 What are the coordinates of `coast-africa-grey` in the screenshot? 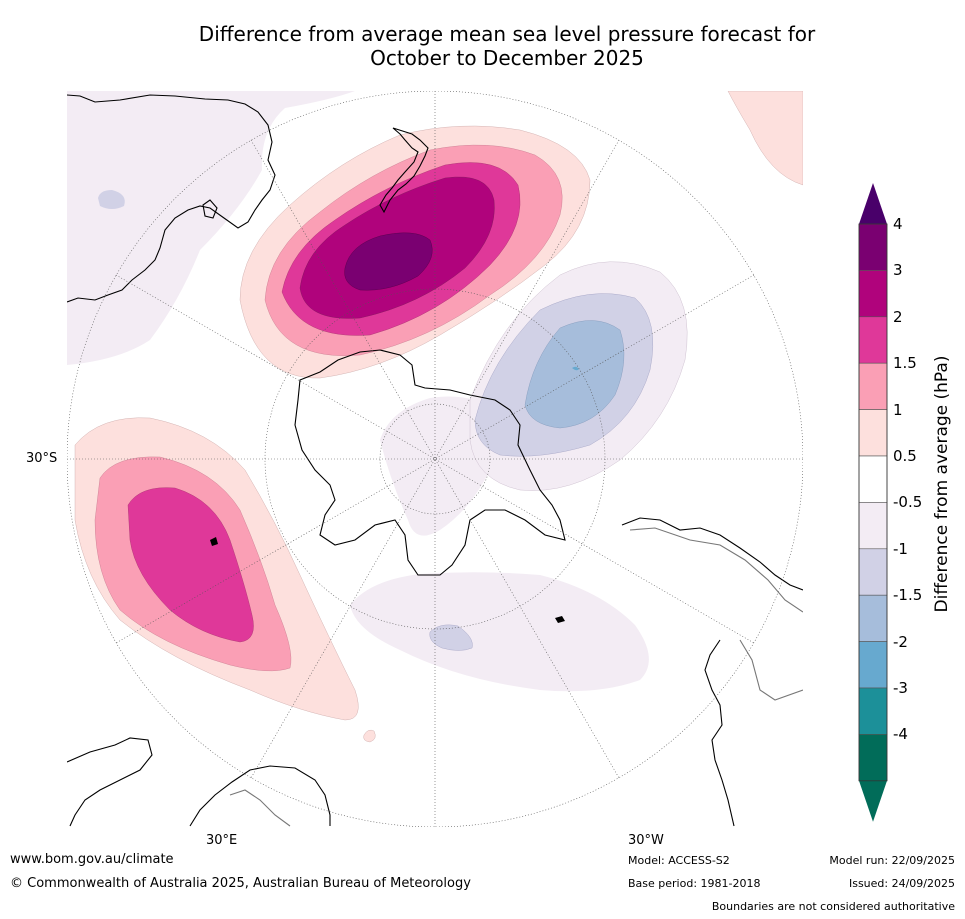 It's located at (260, 808).